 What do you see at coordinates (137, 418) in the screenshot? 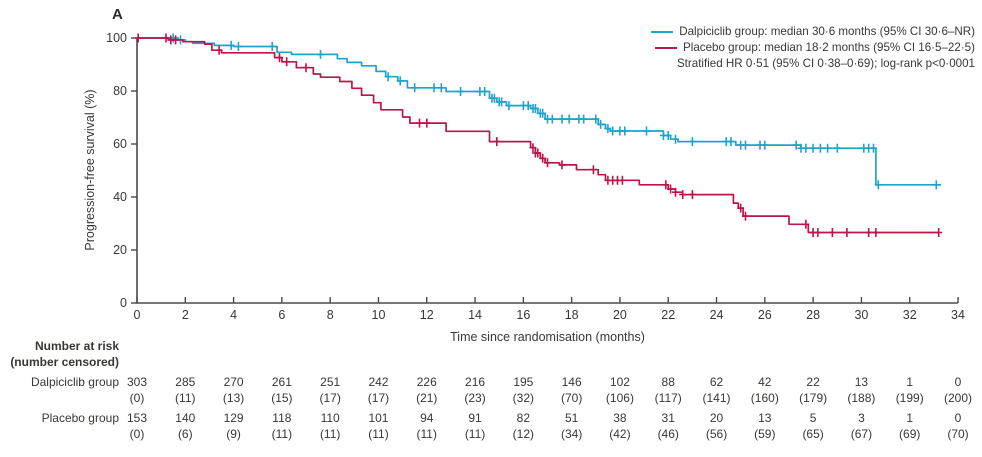
I see `placebo-at-risk-count: 153` at bounding box center [137, 418].